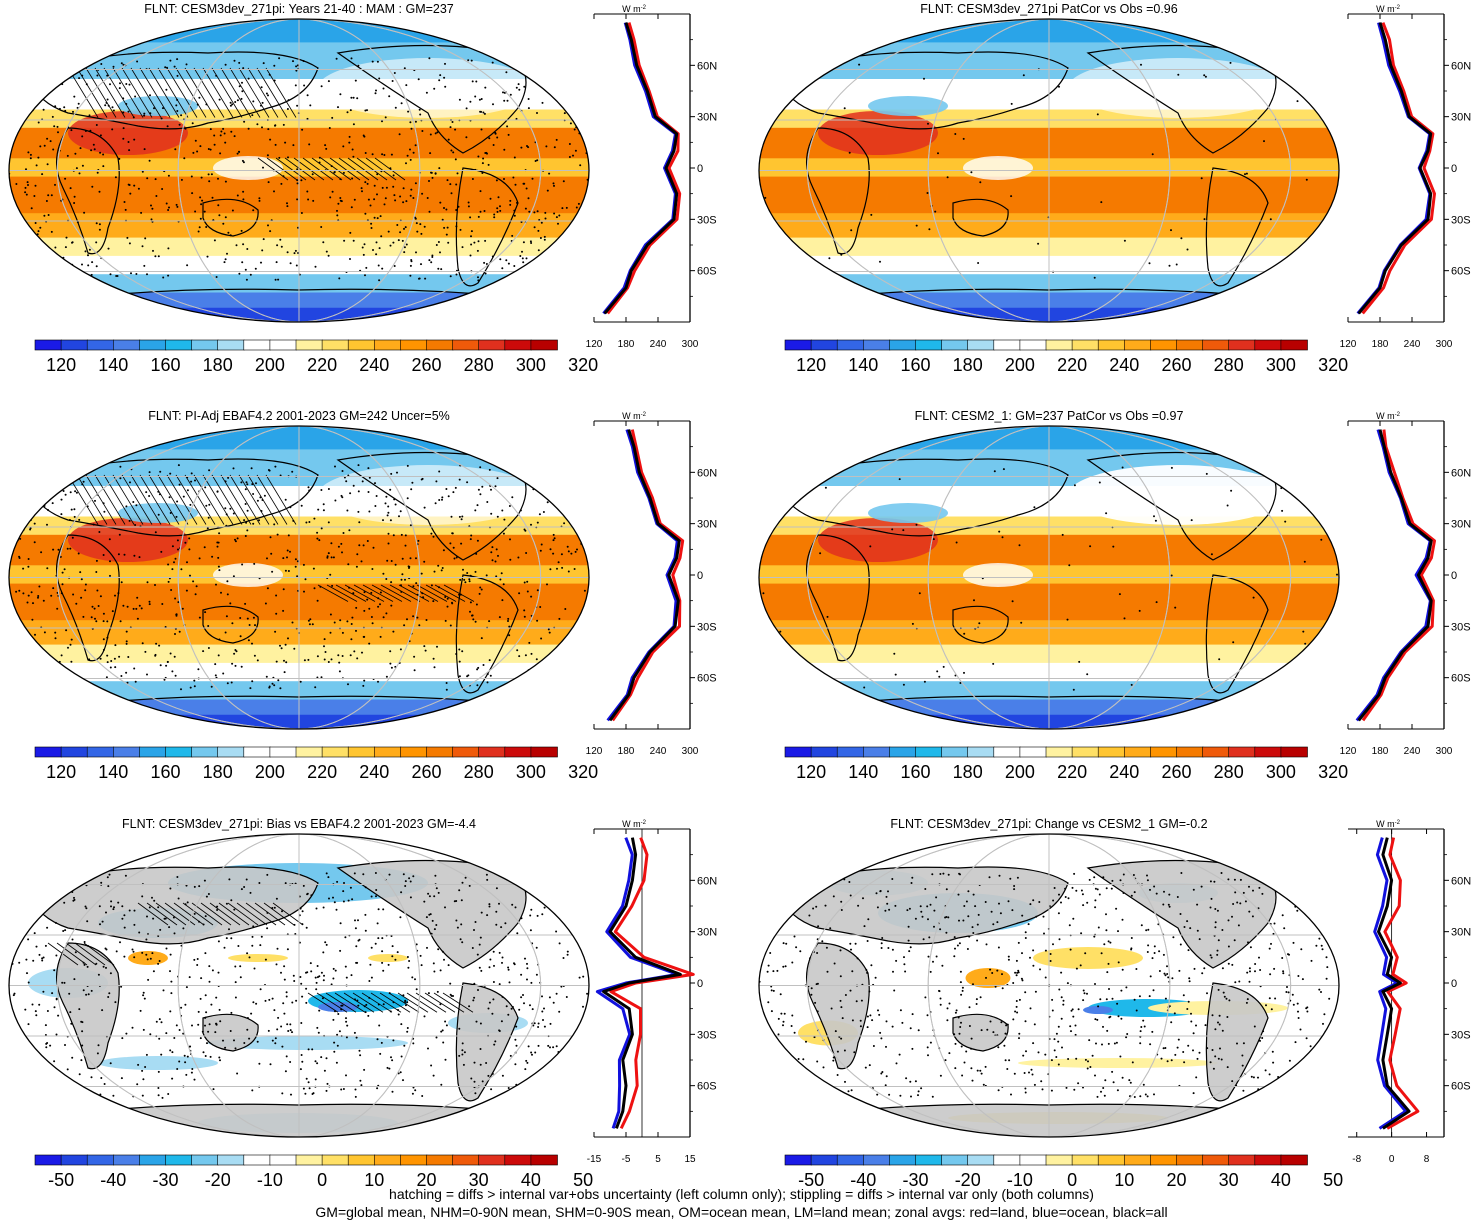 Image resolution: width=1483 pixels, height=1221 pixels. Describe the element at coordinates (299, 985) in the screenshot. I see `map-border` at that location.